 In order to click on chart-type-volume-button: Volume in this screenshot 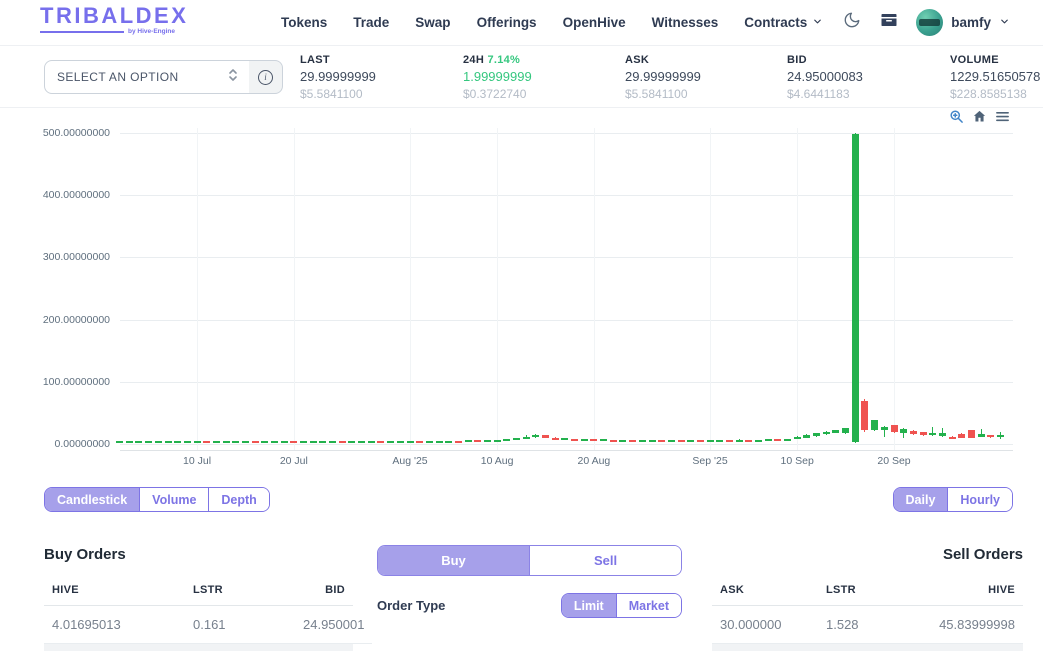, I will do `click(173, 499)`.